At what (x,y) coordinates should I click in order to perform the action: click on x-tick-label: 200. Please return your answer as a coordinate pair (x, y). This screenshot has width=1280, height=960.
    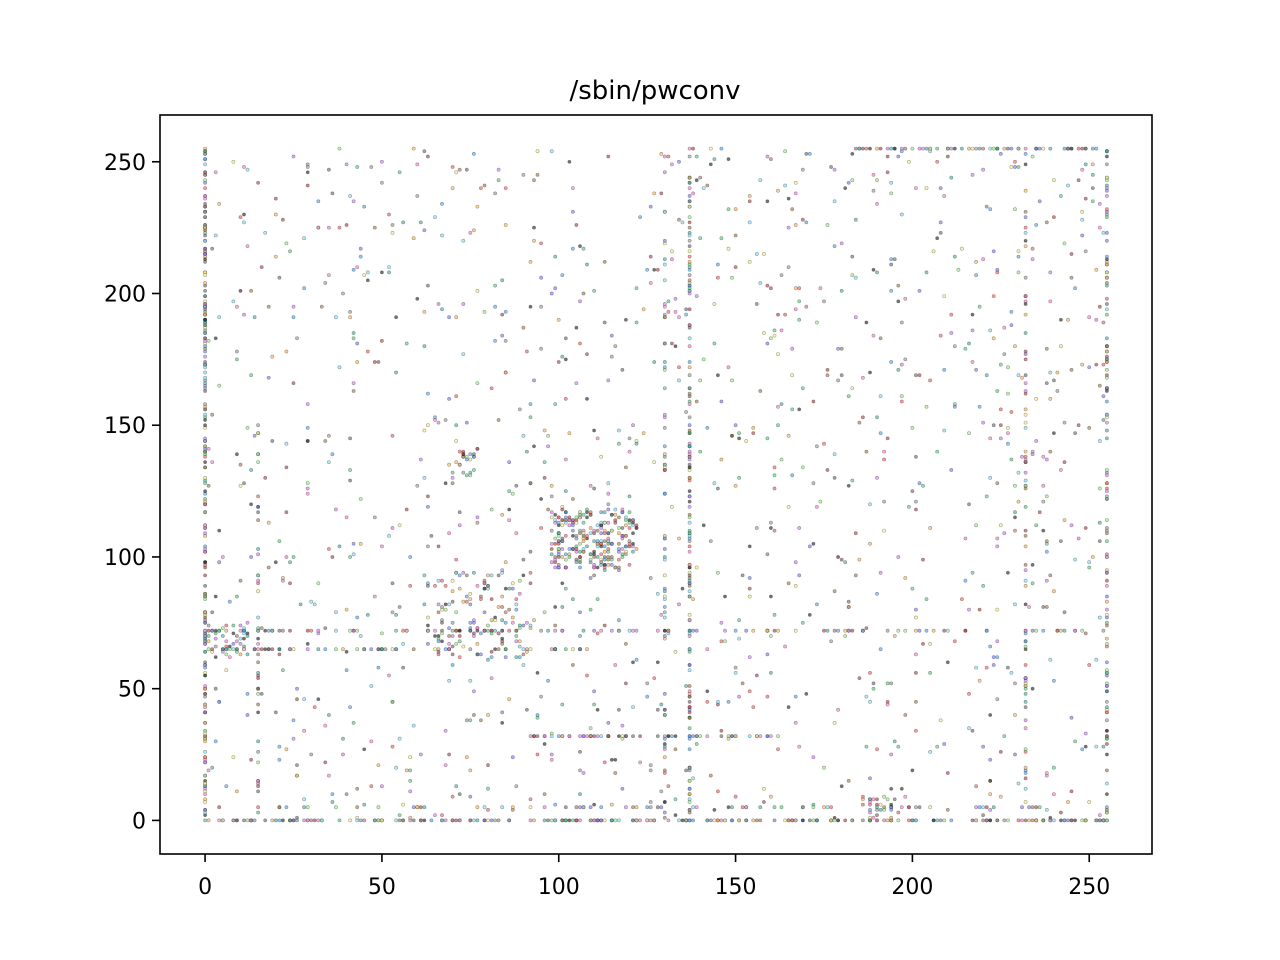
    Looking at the image, I should click on (912, 887).